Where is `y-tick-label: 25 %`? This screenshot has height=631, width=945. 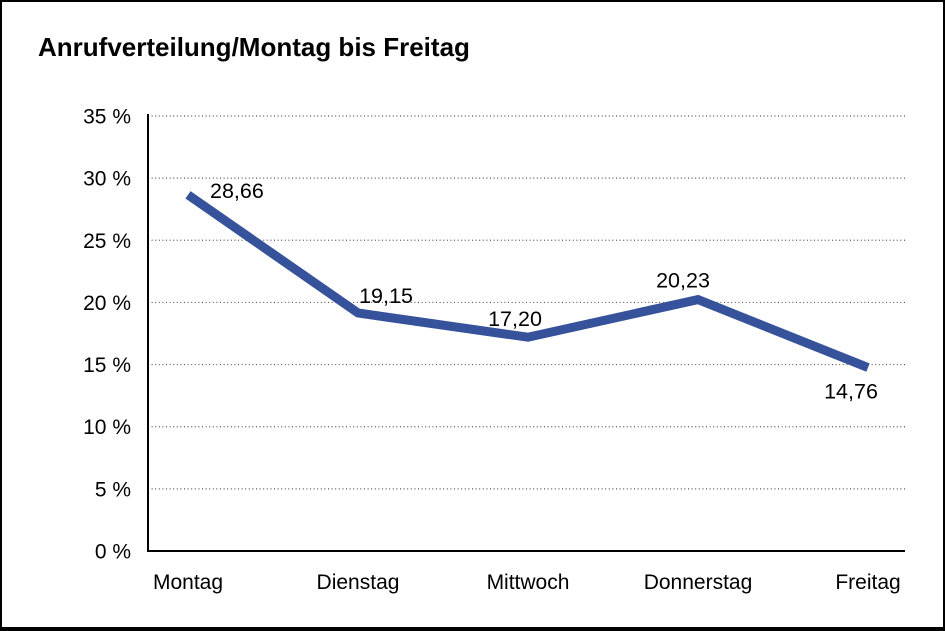 y-tick-label: 25 % is located at coordinates (107, 241).